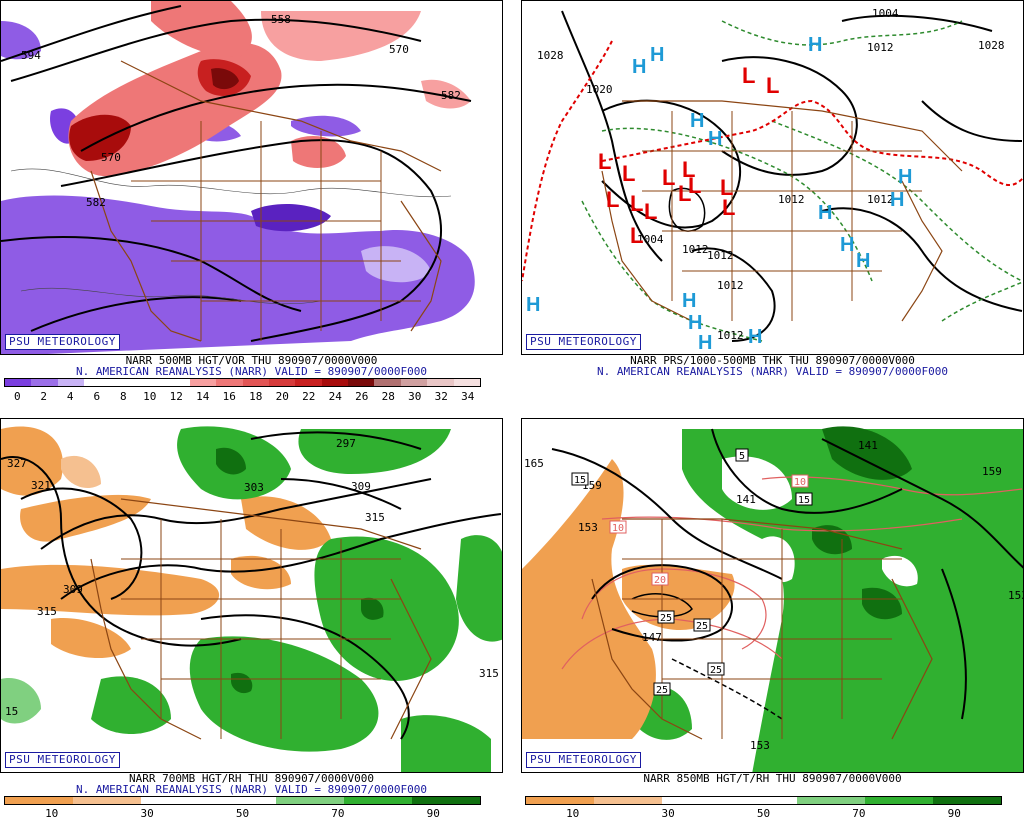 The width and height of the screenshot is (1024, 820). Describe the element at coordinates (73, 589) in the screenshot. I see `contour-label: 309` at that location.